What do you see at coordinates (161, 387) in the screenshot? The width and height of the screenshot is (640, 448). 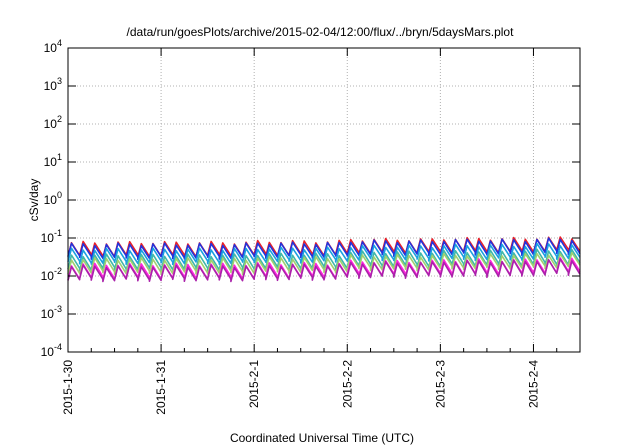 I see `x-tick-label: 2015-1-31` at bounding box center [161, 387].